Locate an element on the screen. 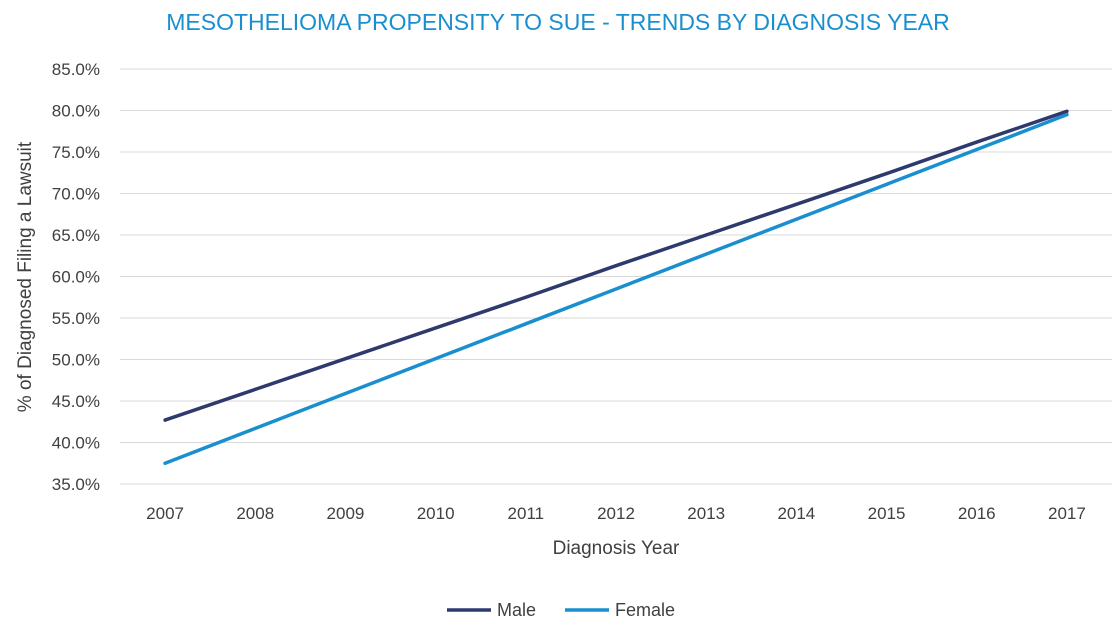 The width and height of the screenshot is (1114, 630). y-tick-label: 75.0% is located at coordinates (76, 152).